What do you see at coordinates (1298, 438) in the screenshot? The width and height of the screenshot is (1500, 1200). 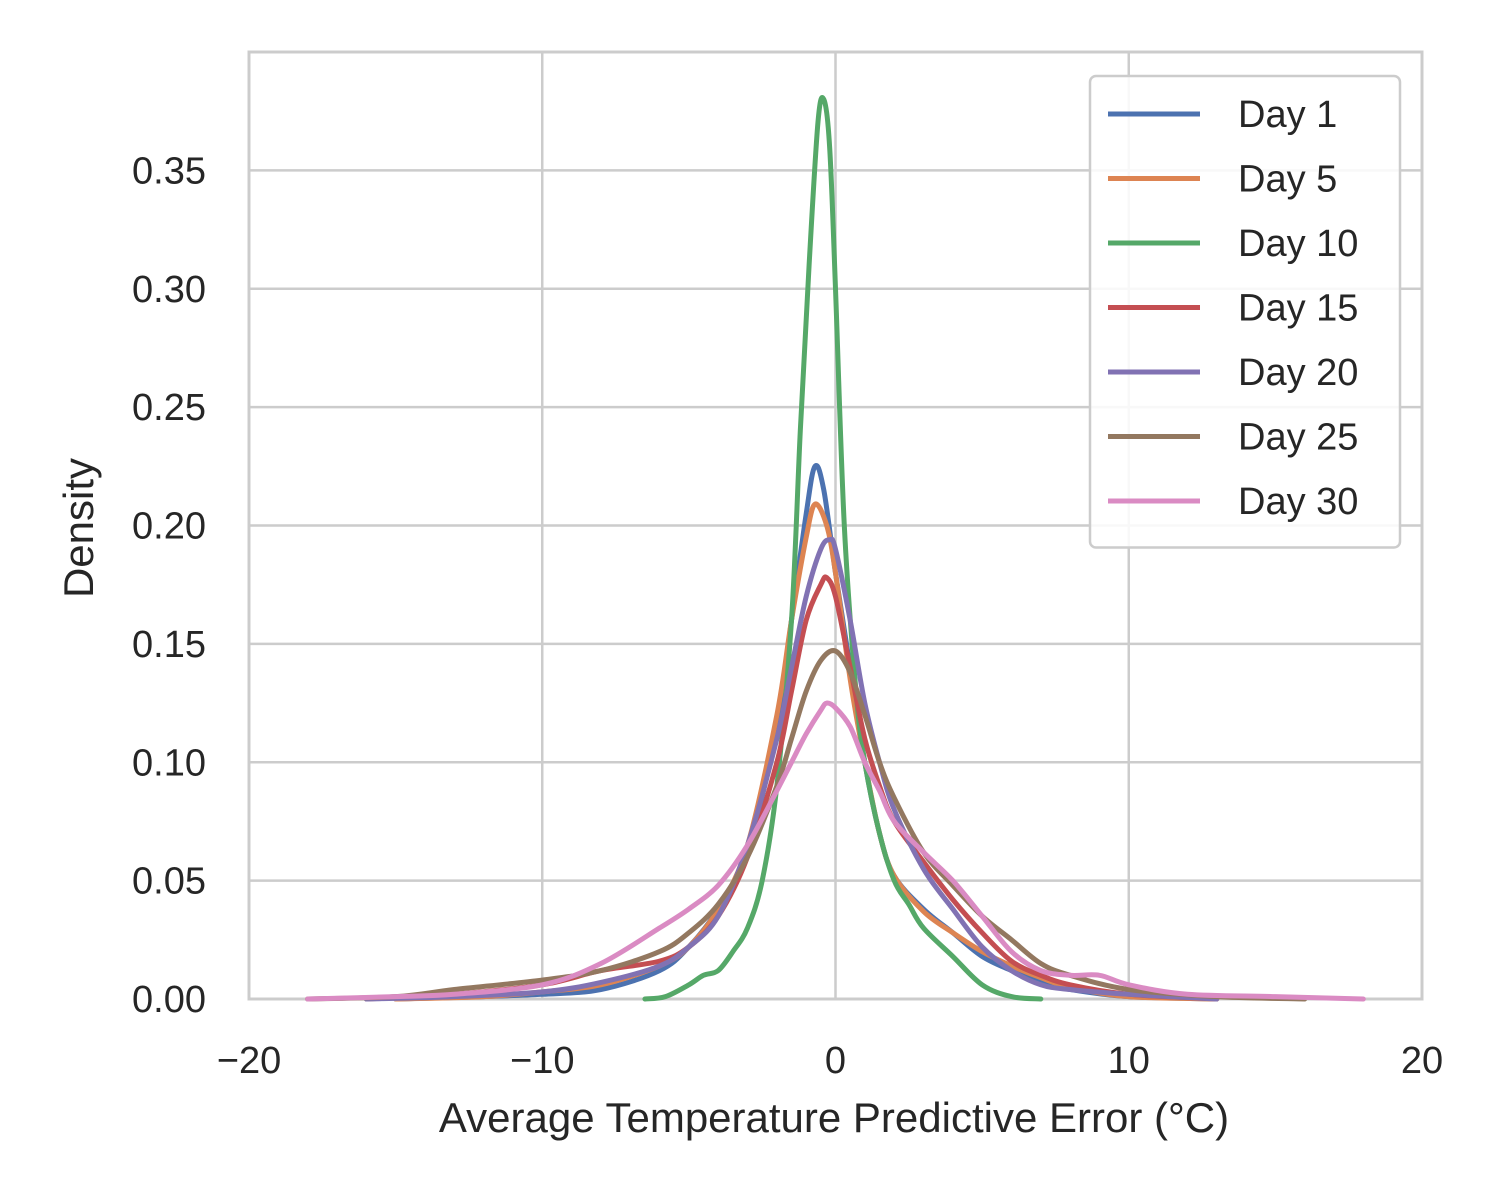 I see `legend-label: Day 25` at bounding box center [1298, 438].